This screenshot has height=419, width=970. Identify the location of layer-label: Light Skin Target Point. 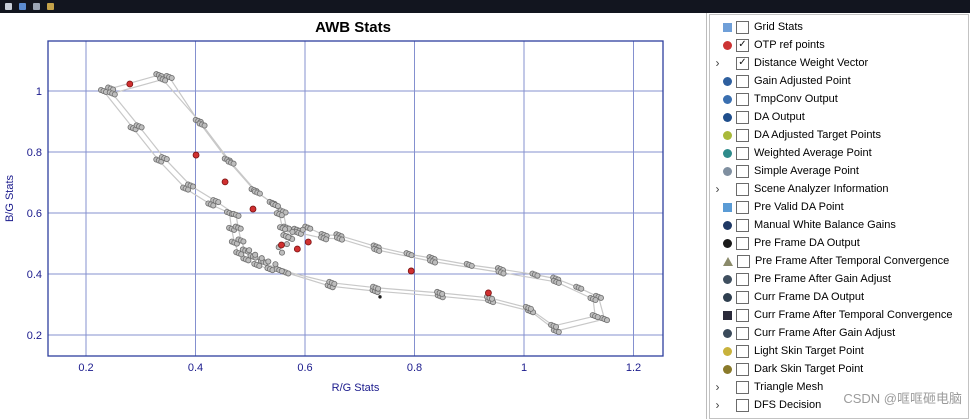
(809, 351).